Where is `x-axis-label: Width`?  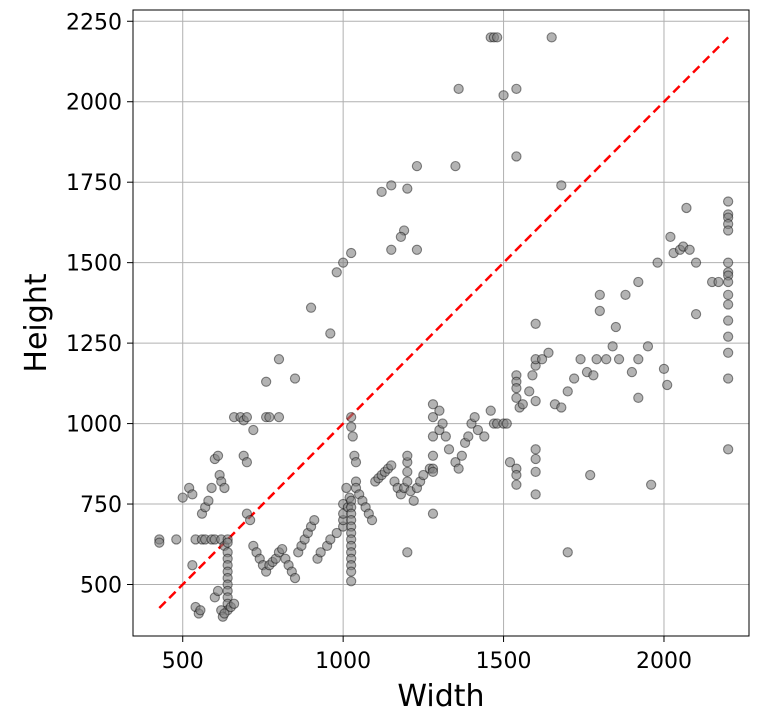
x-axis-label: Width is located at coordinates (440, 696).